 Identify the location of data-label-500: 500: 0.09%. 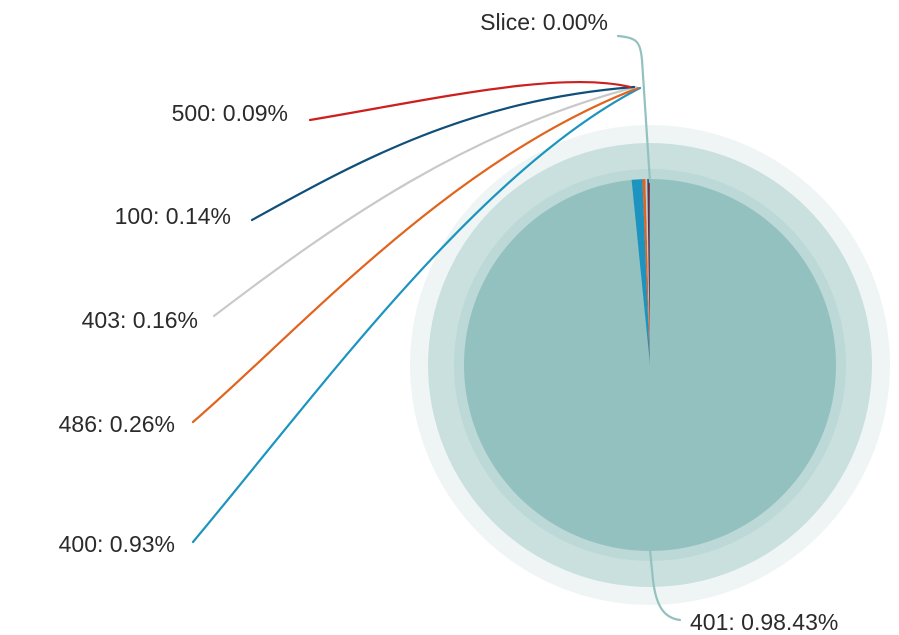
(230, 113).